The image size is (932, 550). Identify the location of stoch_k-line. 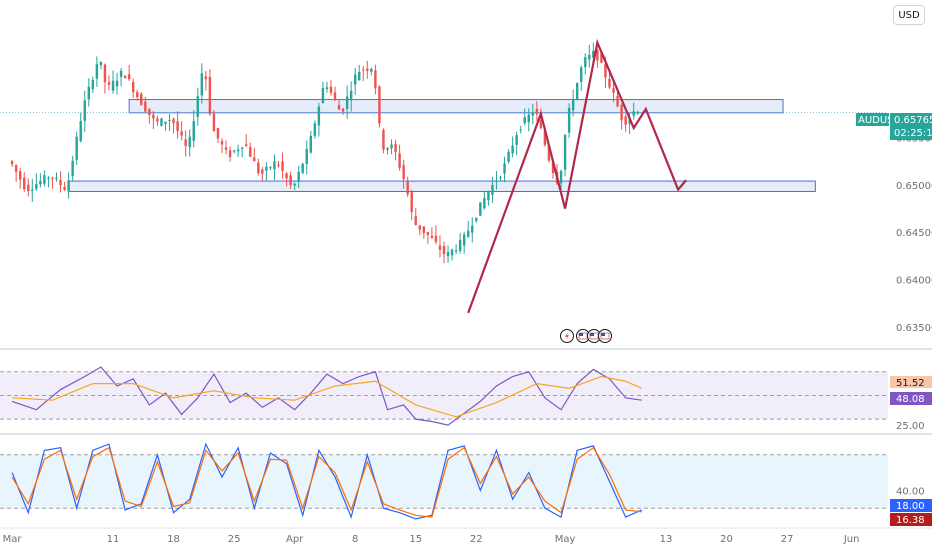
(327, 481).